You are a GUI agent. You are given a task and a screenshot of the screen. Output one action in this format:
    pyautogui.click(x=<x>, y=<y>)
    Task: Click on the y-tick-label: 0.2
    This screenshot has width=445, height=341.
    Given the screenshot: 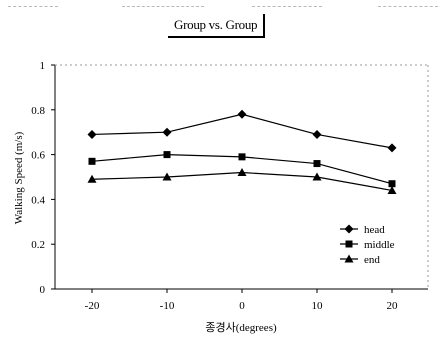 What is the action you would take?
    pyautogui.click(x=38, y=245)
    